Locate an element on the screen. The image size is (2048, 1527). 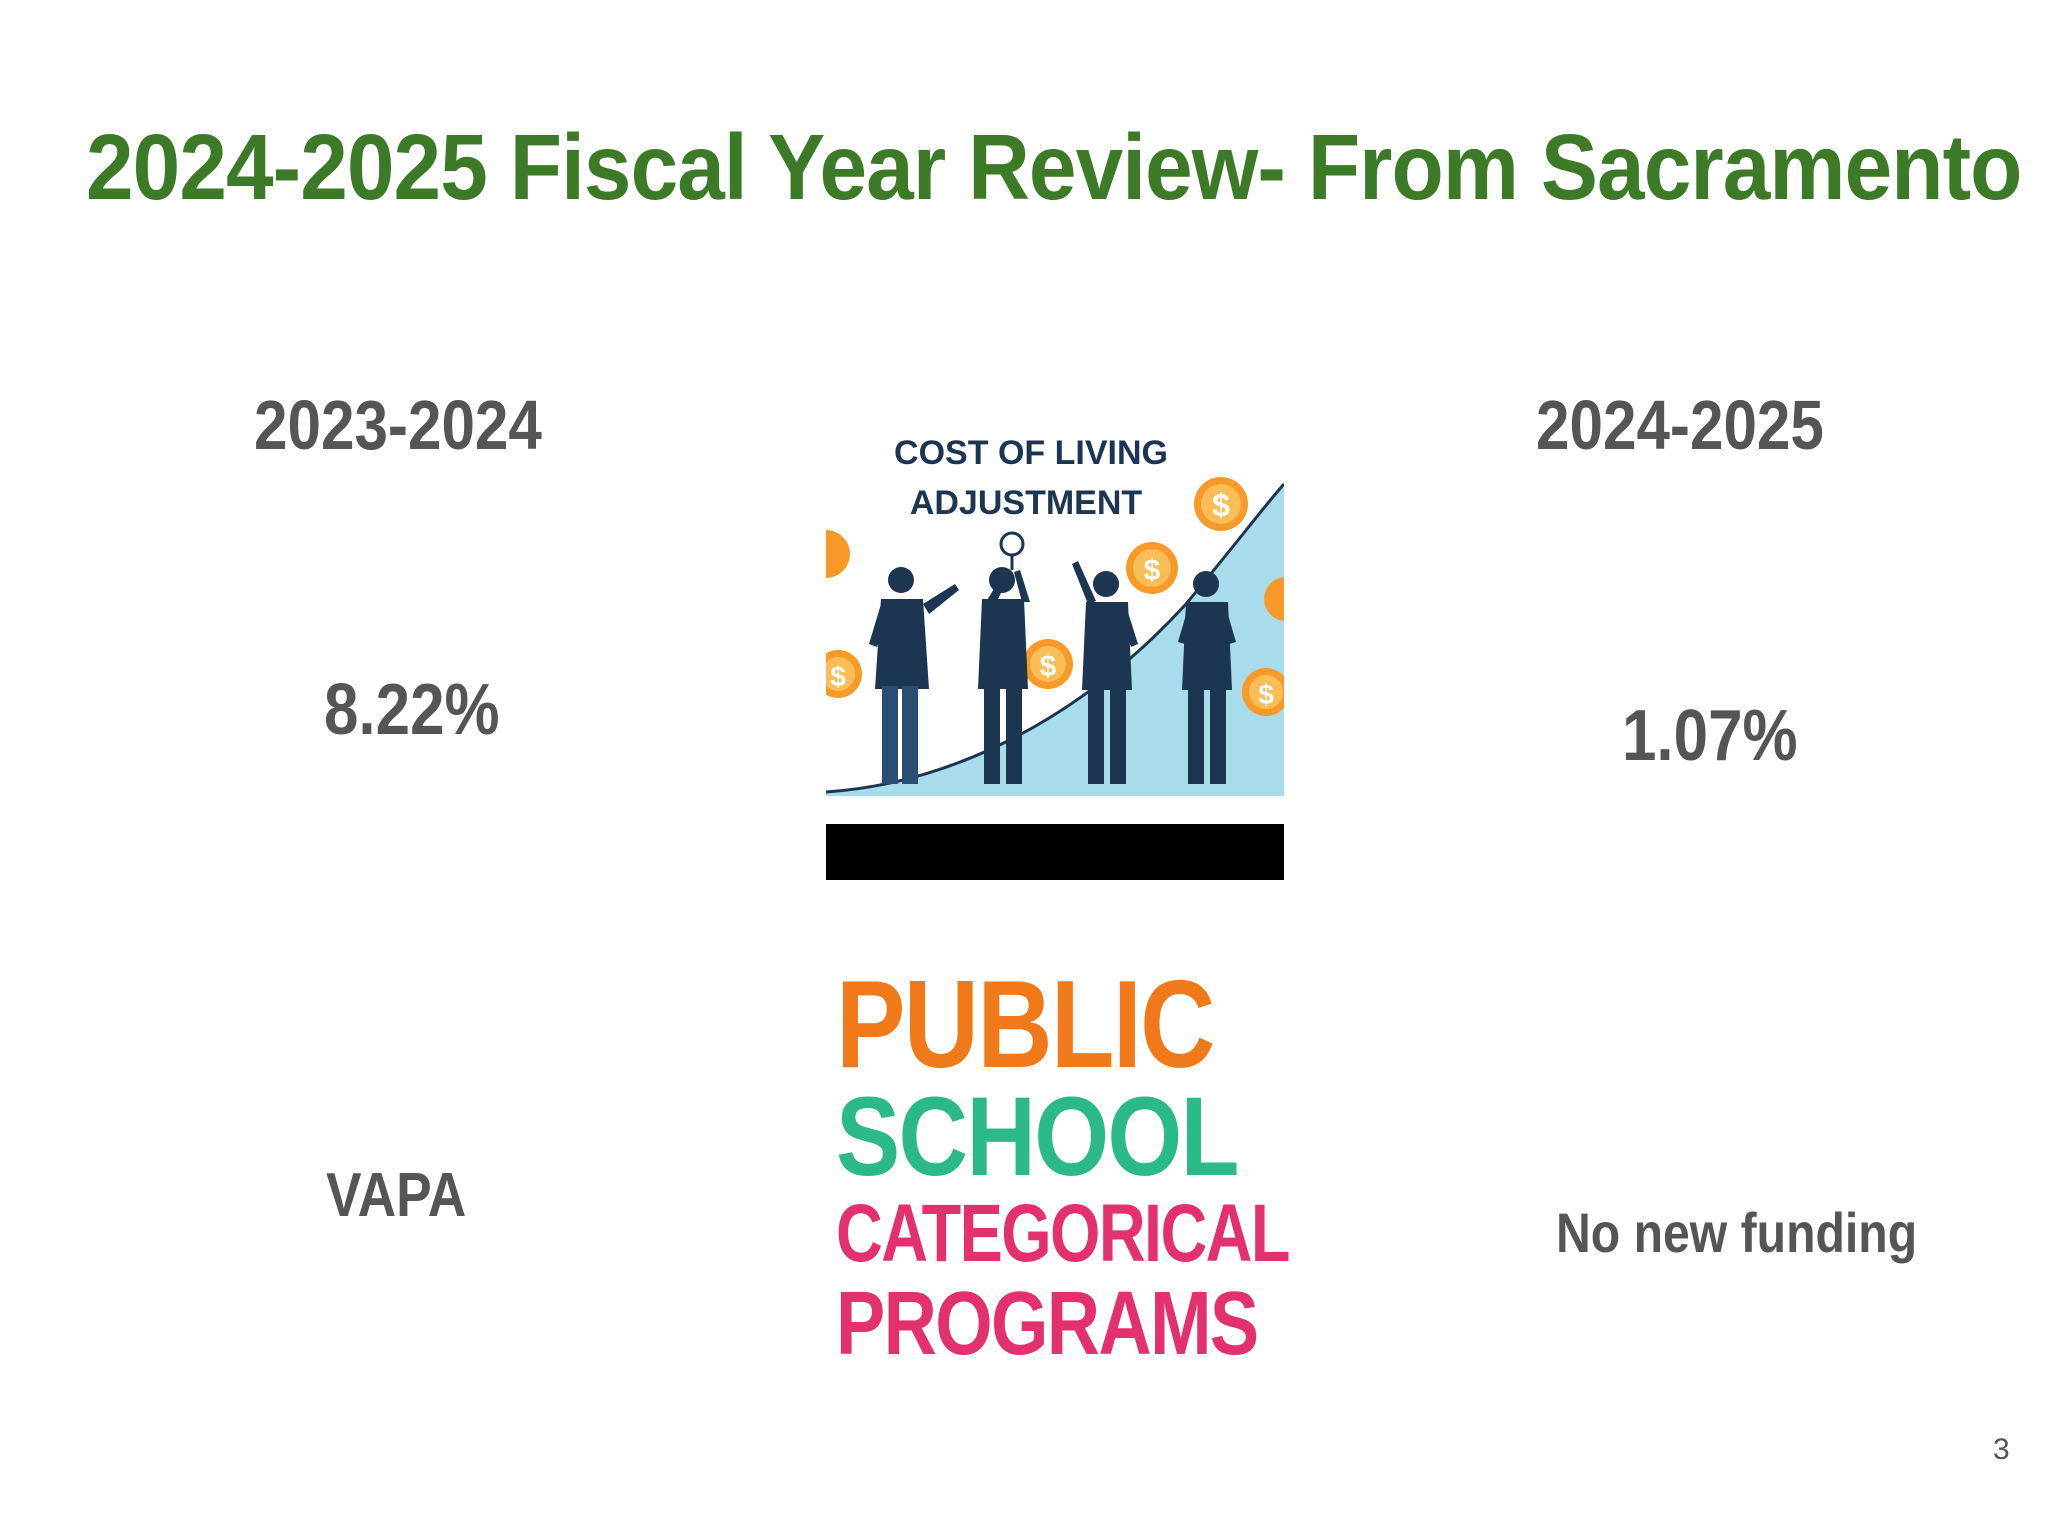
categorical-value-left: VAPA is located at coordinates (396, 1195).